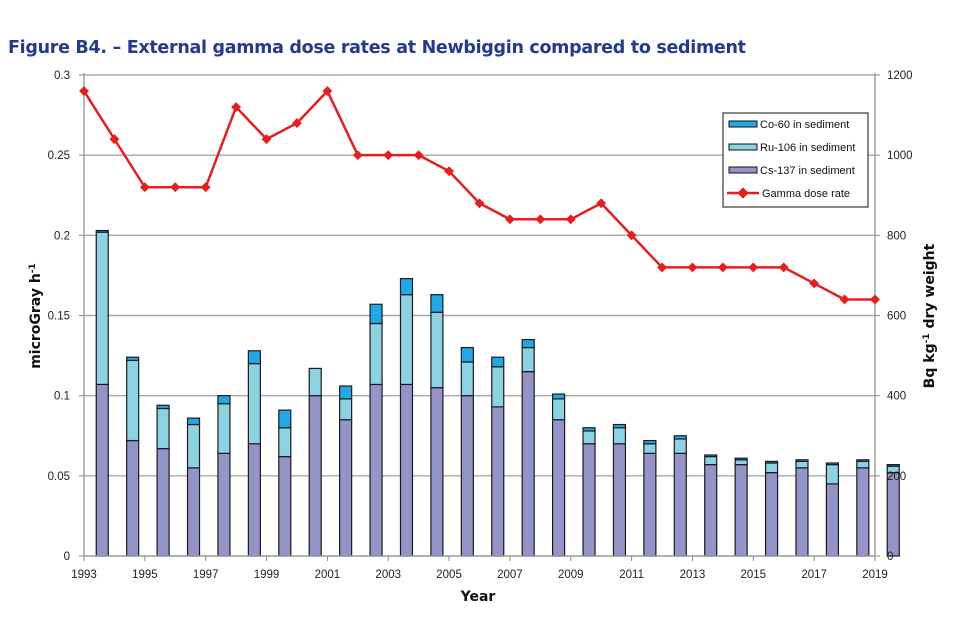  Describe the element at coordinates (754, 575) in the screenshot. I see `x-tick-label: 2015` at that location.